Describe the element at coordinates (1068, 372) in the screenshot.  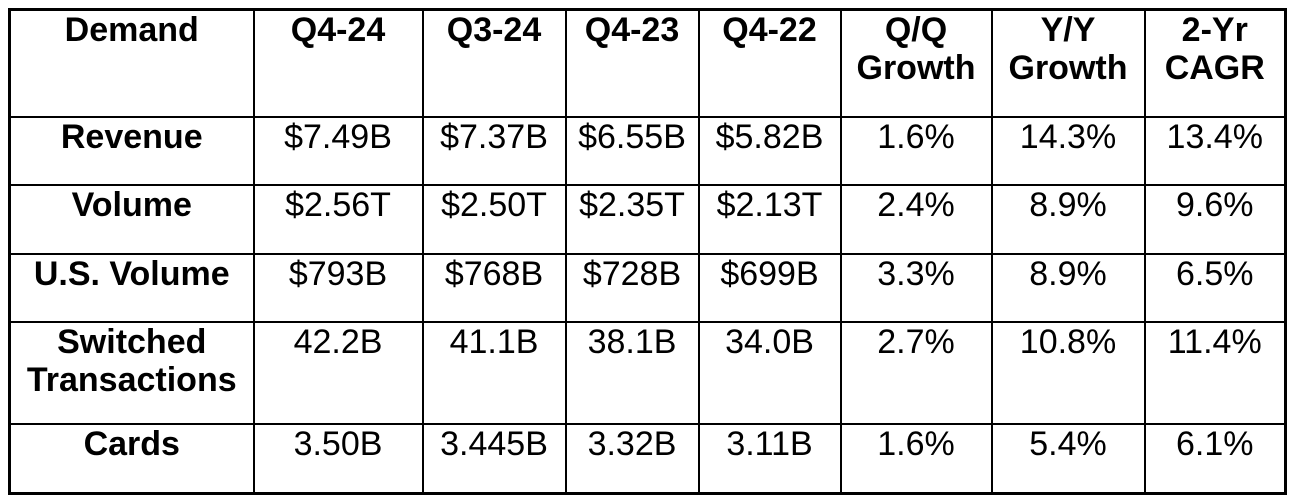
I see `cell-switched-transactions-yy-growth: 10.8%` at that location.